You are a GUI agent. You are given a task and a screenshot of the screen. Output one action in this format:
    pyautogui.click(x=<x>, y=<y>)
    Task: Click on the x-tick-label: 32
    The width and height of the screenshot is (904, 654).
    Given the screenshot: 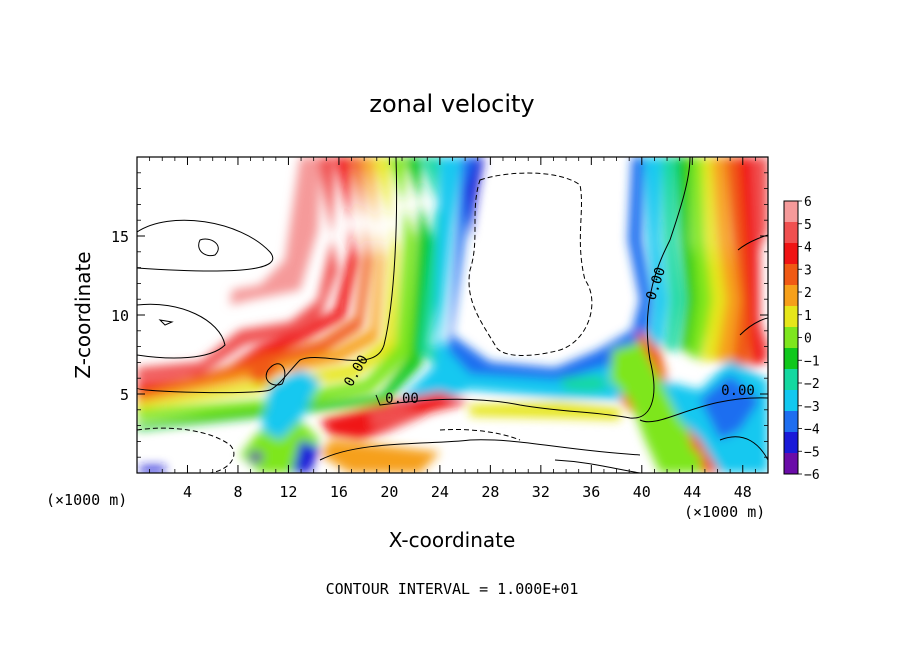 What is the action you would take?
    pyautogui.click(x=541, y=492)
    